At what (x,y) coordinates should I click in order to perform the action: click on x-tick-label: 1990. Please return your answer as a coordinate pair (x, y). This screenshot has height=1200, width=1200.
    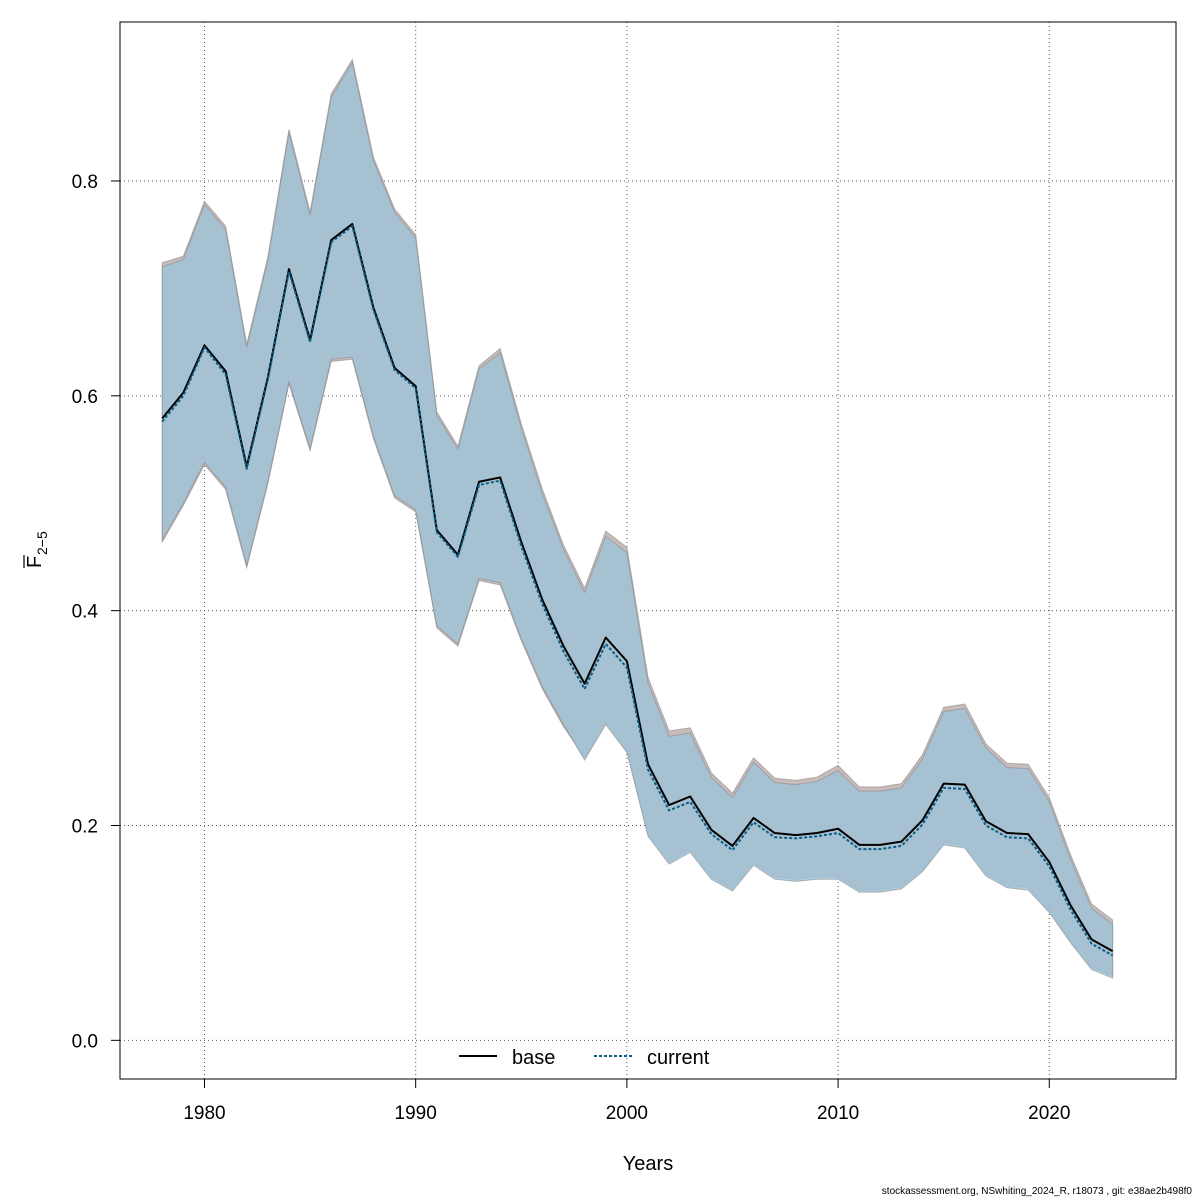
    Looking at the image, I should click on (416, 1113).